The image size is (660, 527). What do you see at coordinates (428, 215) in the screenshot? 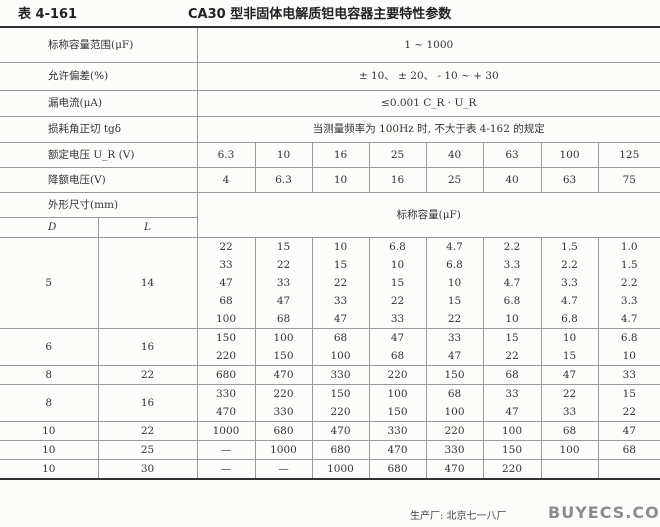
I see `capacity-header: 标称容量(μF)` at bounding box center [428, 215].